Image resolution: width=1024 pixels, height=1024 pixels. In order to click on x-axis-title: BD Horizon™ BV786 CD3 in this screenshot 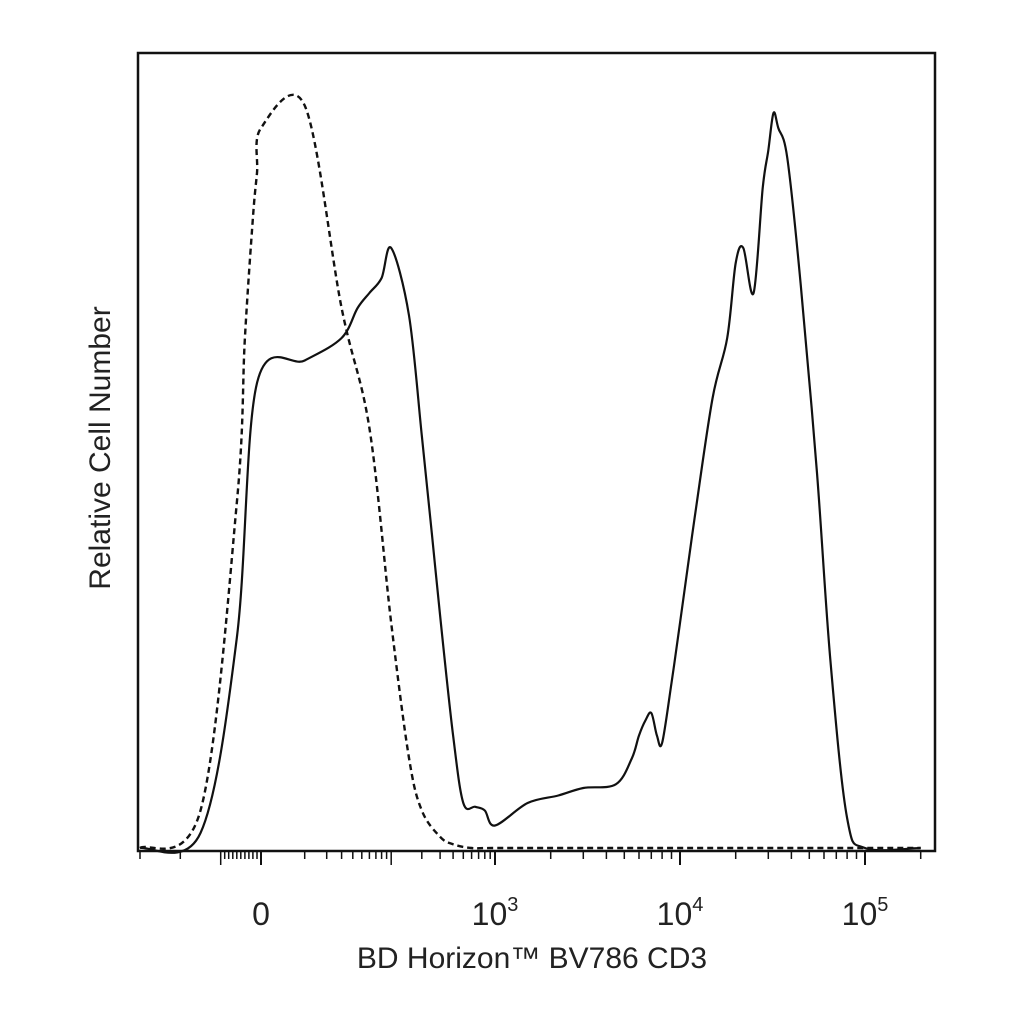, I will do `click(532, 958)`.